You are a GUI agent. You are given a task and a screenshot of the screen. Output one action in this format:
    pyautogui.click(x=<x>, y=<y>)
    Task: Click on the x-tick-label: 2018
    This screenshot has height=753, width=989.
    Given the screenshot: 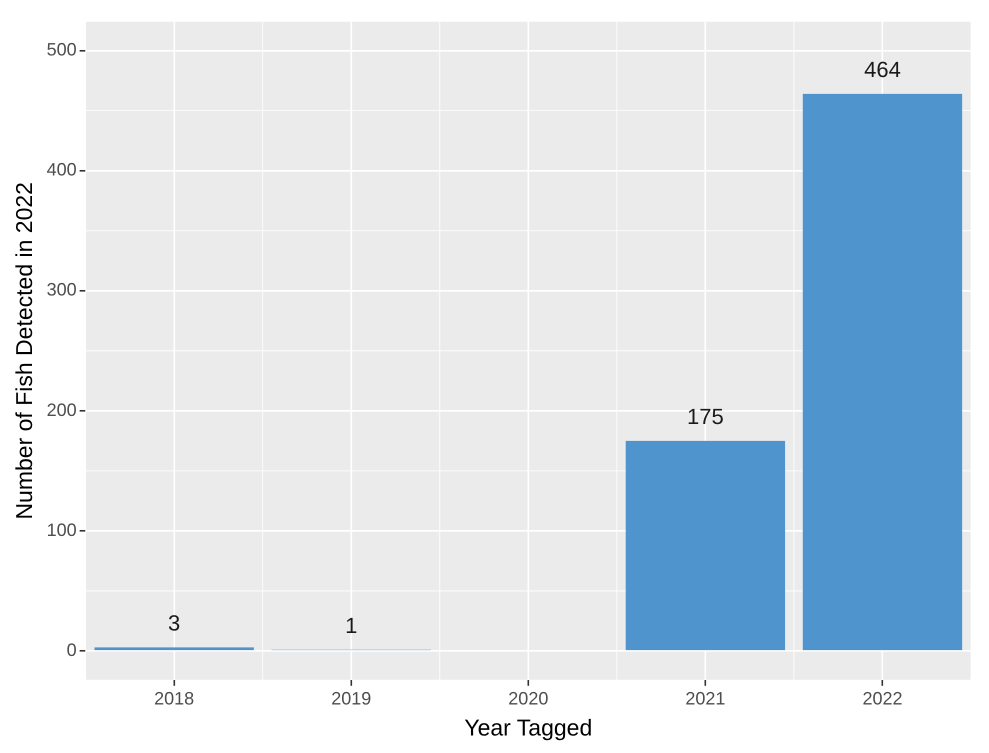 What is the action you would take?
    pyautogui.click(x=174, y=698)
    